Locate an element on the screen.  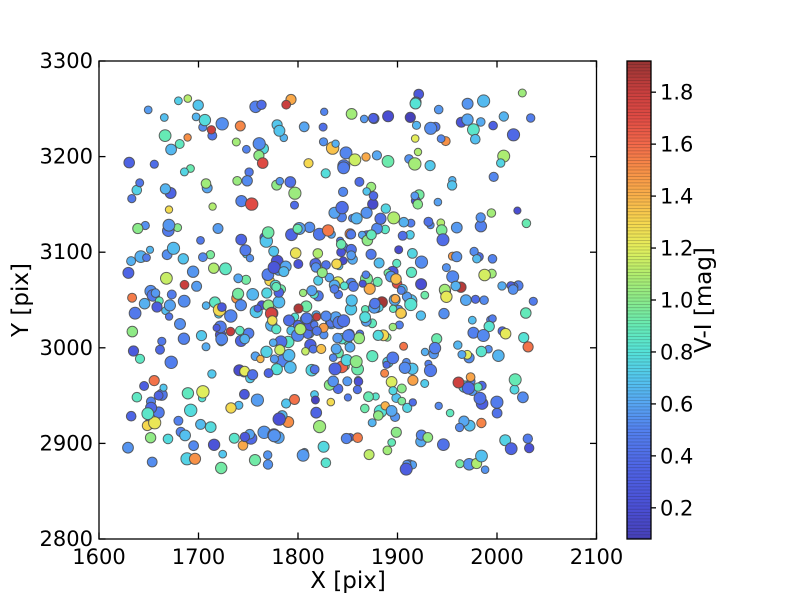
colorbar-tick-label: 1.0 is located at coordinates (676, 301).